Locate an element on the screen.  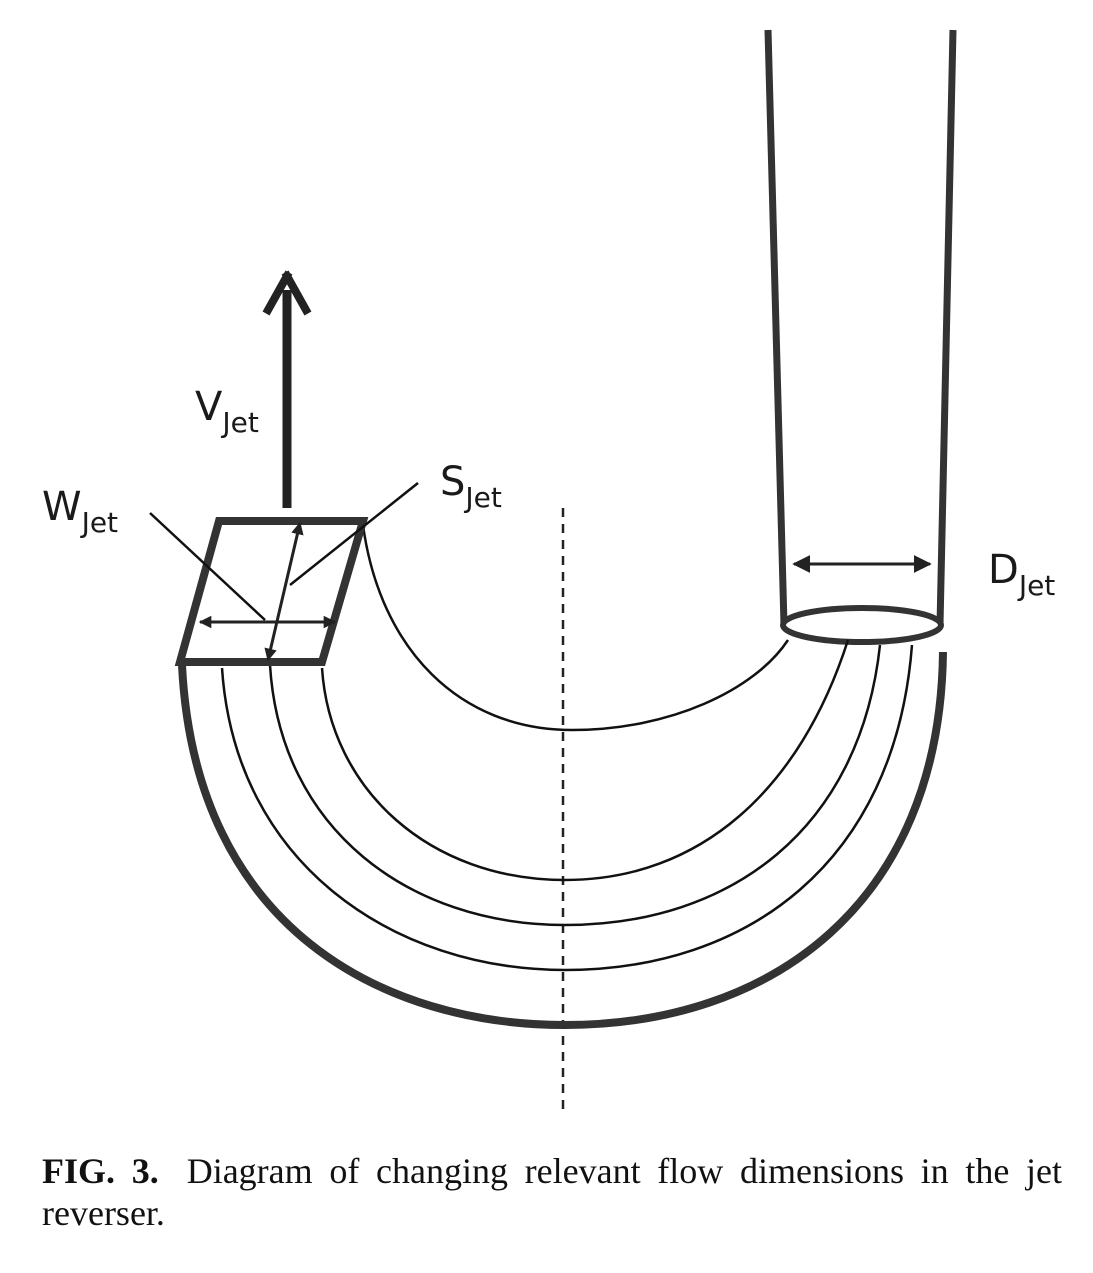
tube-left-wall is located at coordinates (776, 327).